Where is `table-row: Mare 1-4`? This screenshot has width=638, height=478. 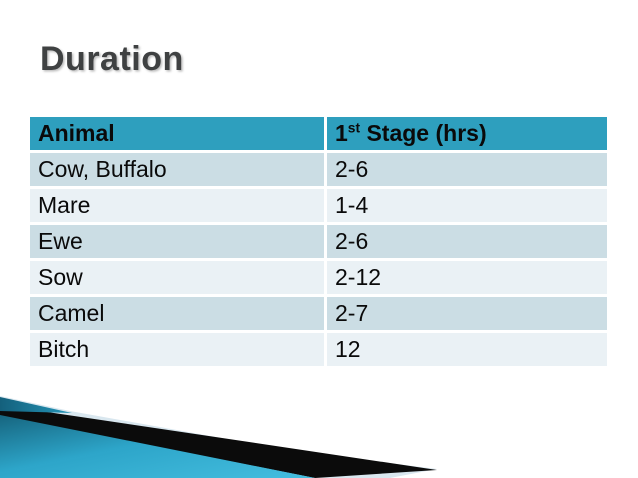
table-row: Mare 1-4 is located at coordinates (318, 207).